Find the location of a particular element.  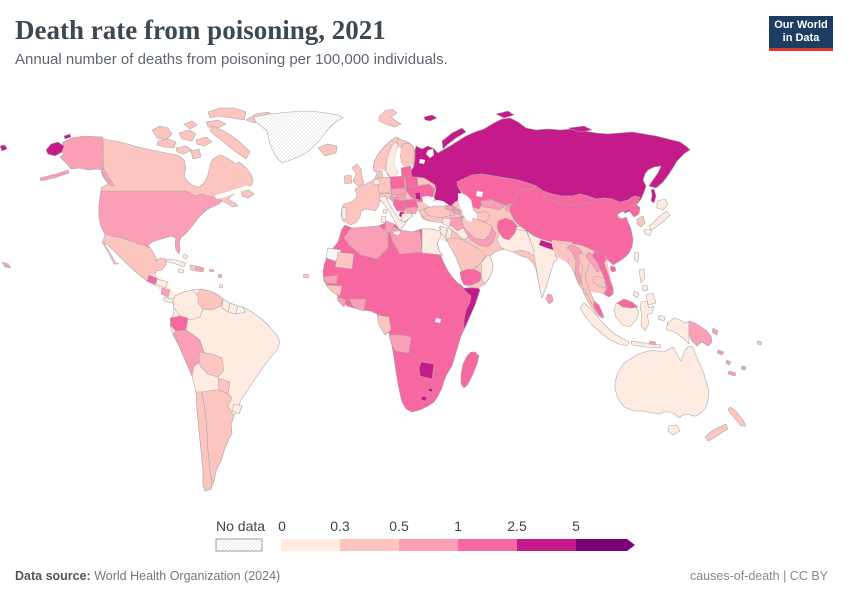

svg-text: 1 is located at coordinates (458, 526).